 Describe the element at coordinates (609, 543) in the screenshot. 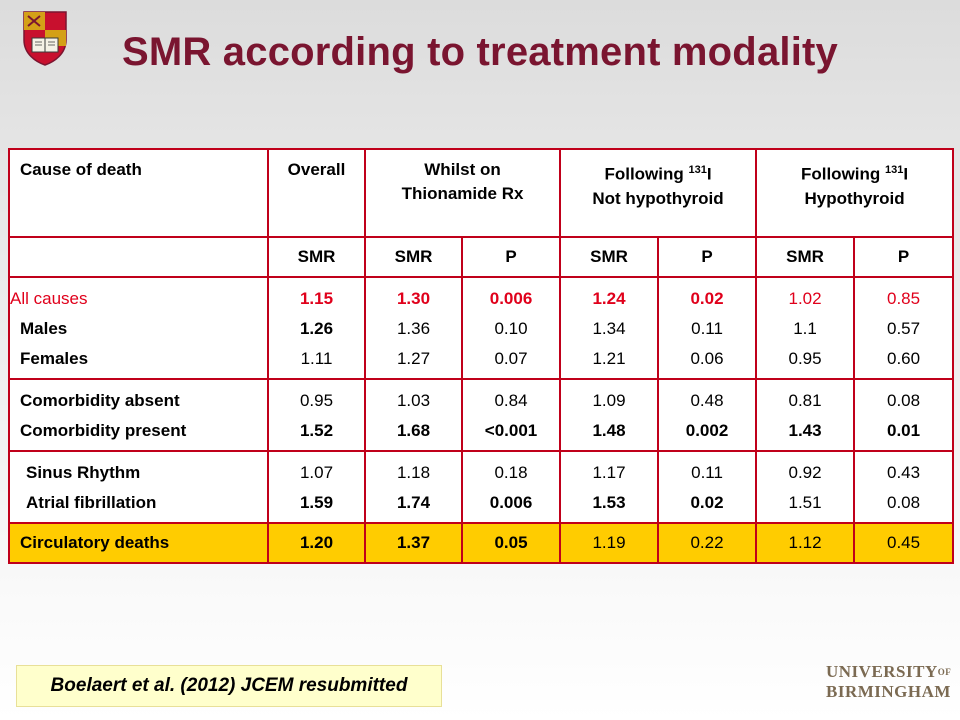

I see `cell-circulatory-not-hypo-smr: 1.19` at that location.